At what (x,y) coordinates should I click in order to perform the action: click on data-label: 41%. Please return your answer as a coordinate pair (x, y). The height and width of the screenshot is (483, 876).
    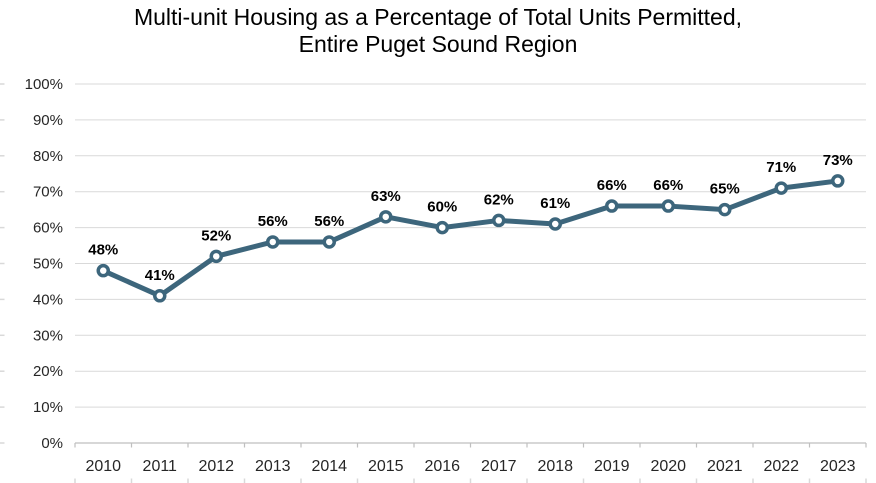
    Looking at the image, I should click on (160, 275).